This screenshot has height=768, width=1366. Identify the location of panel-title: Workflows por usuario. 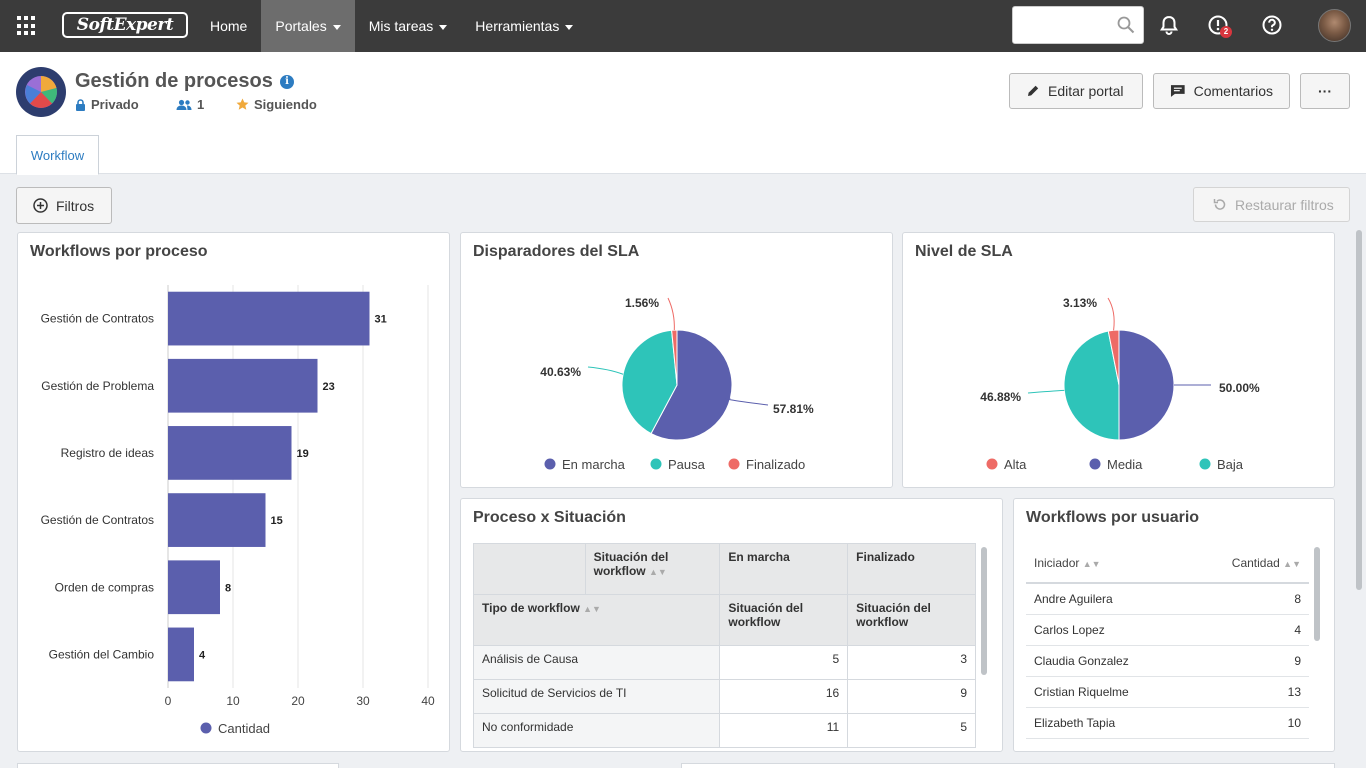
(1113, 517).